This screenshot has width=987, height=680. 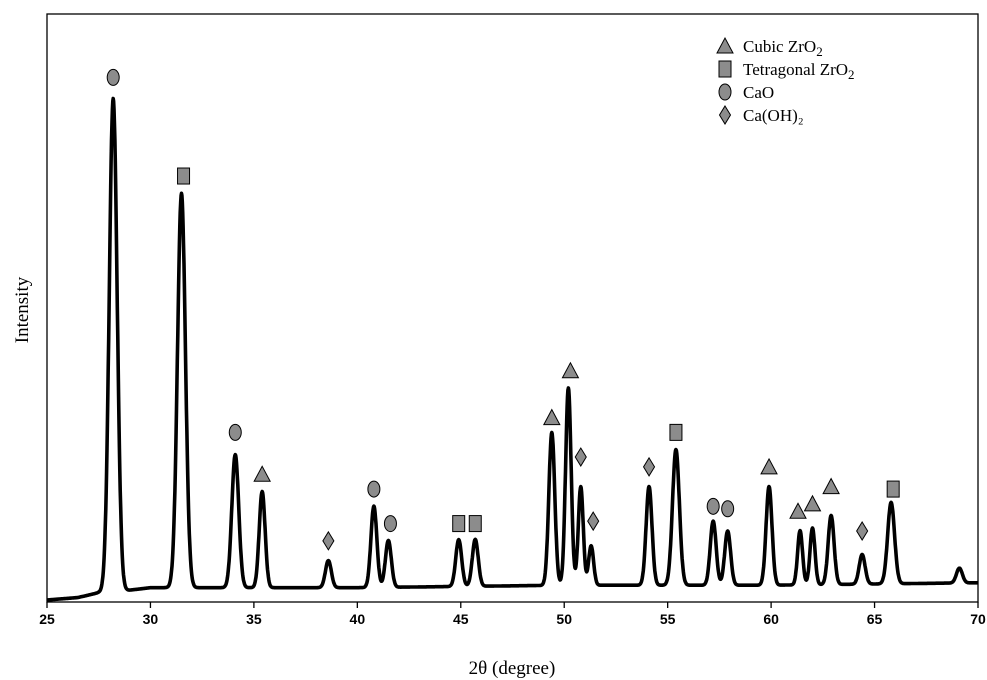 What do you see at coordinates (725, 69) in the screenshot?
I see `legend-square-icon` at bounding box center [725, 69].